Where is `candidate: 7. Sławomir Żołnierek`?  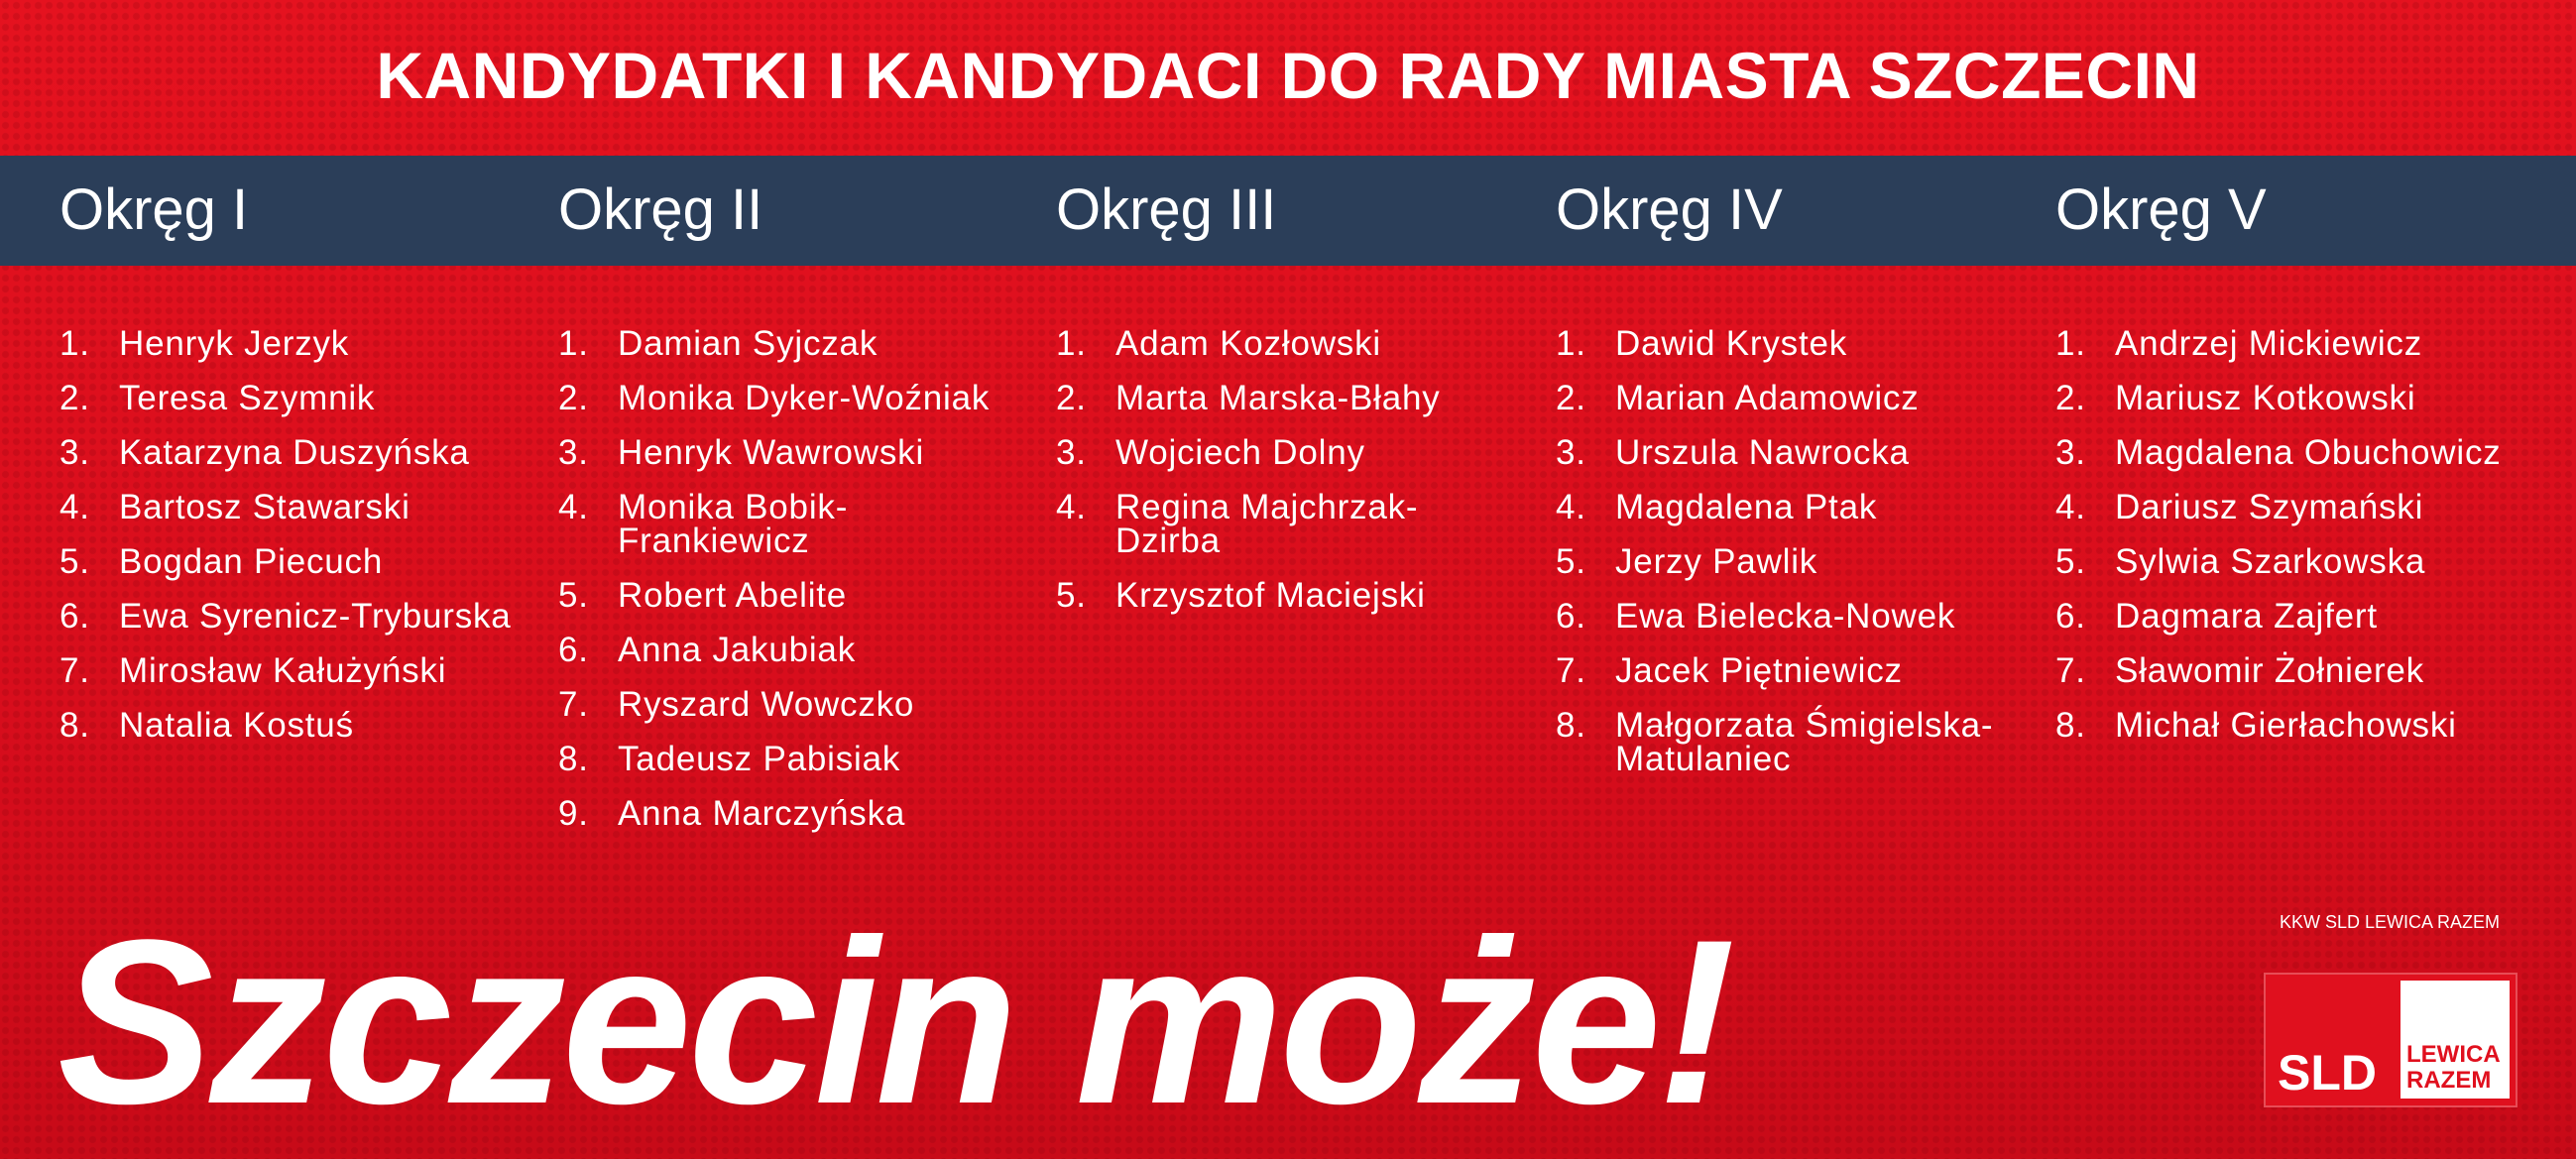
candidate: 7. Sławomir Żołnierek is located at coordinates (2293, 670).